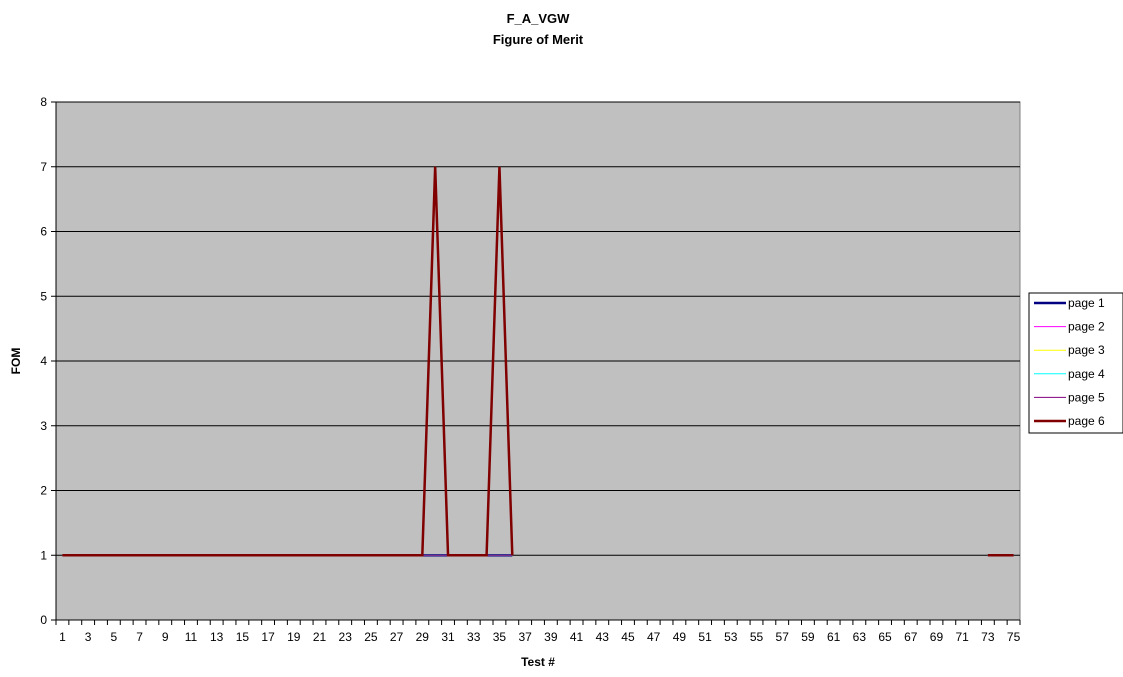 The width and height of the screenshot is (1123, 677). What do you see at coordinates (43, 296) in the screenshot?
I see `y-tick-label: 5` at bounding box center [43, 296].